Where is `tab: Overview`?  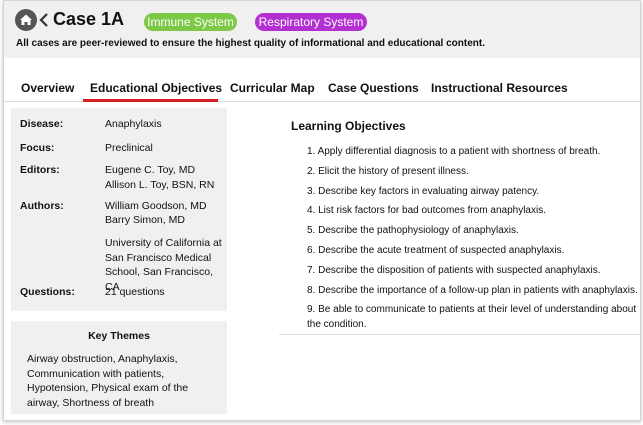
tab: Overview is located at coordinates (48, 88).